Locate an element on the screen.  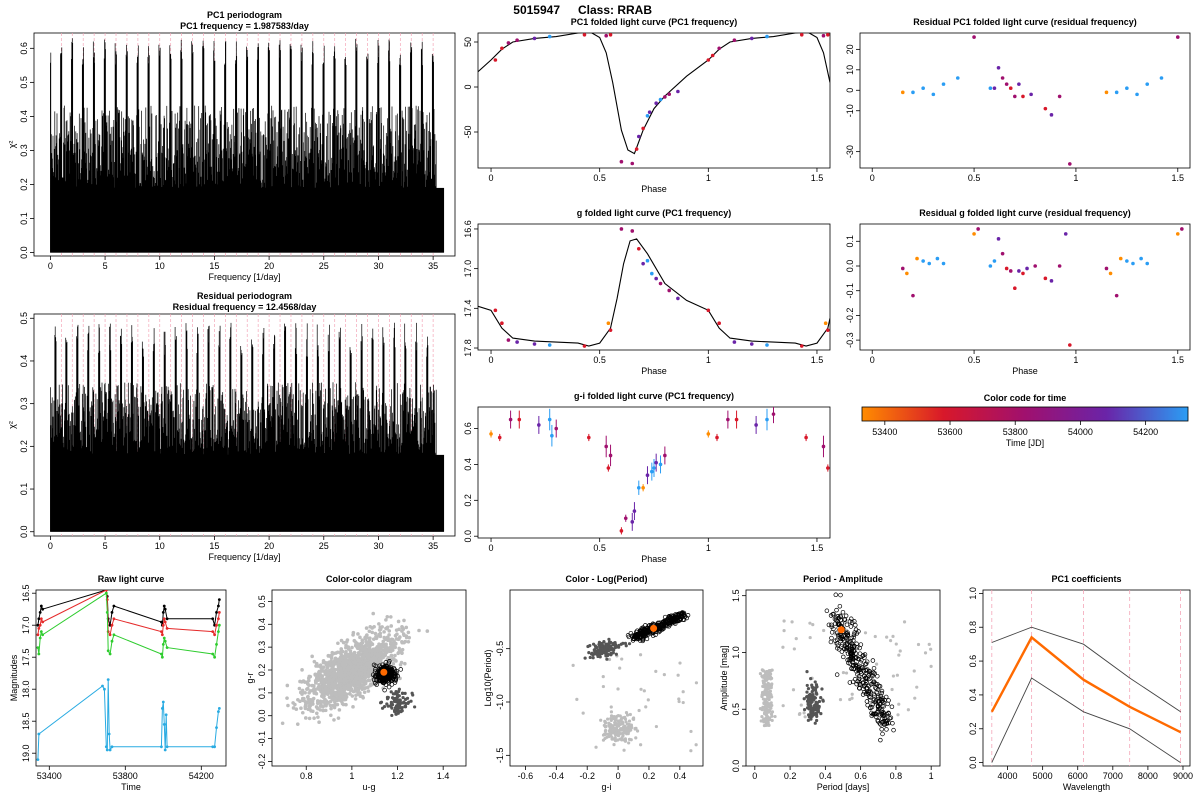
raw-g-point is located at coordinates (163, 612).